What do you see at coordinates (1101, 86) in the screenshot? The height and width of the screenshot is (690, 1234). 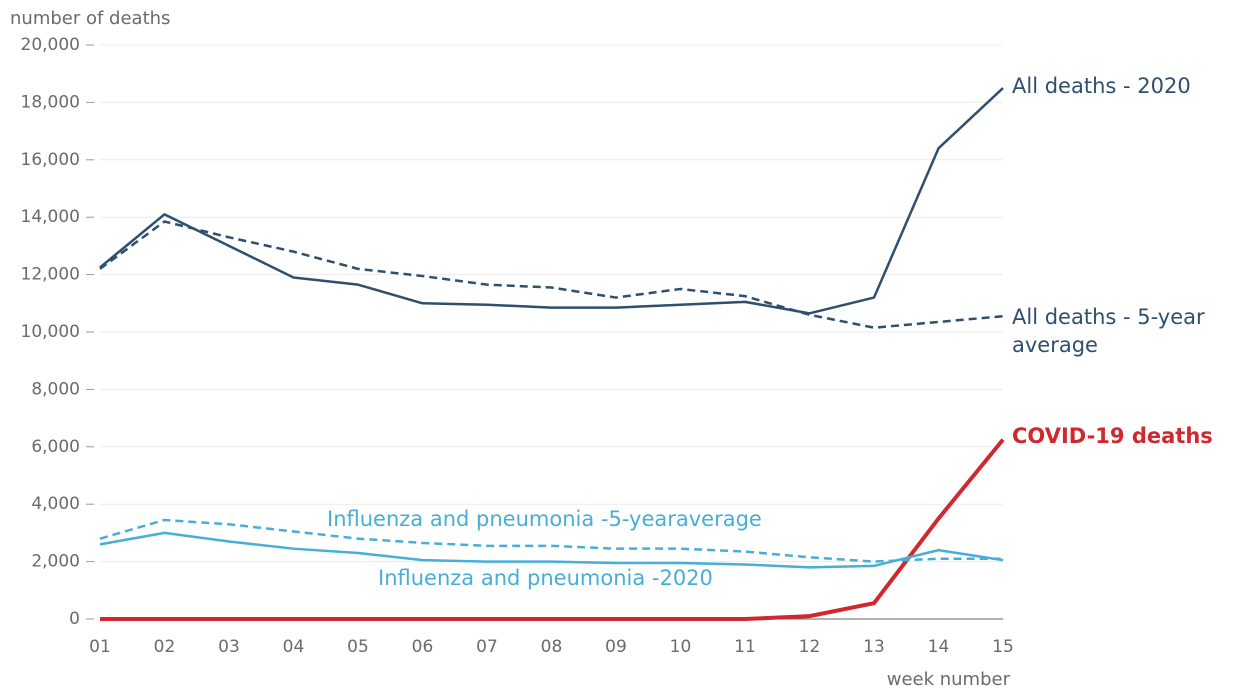 I see `series-label: All deaths - 2020` at bounding box center [1101, 86].